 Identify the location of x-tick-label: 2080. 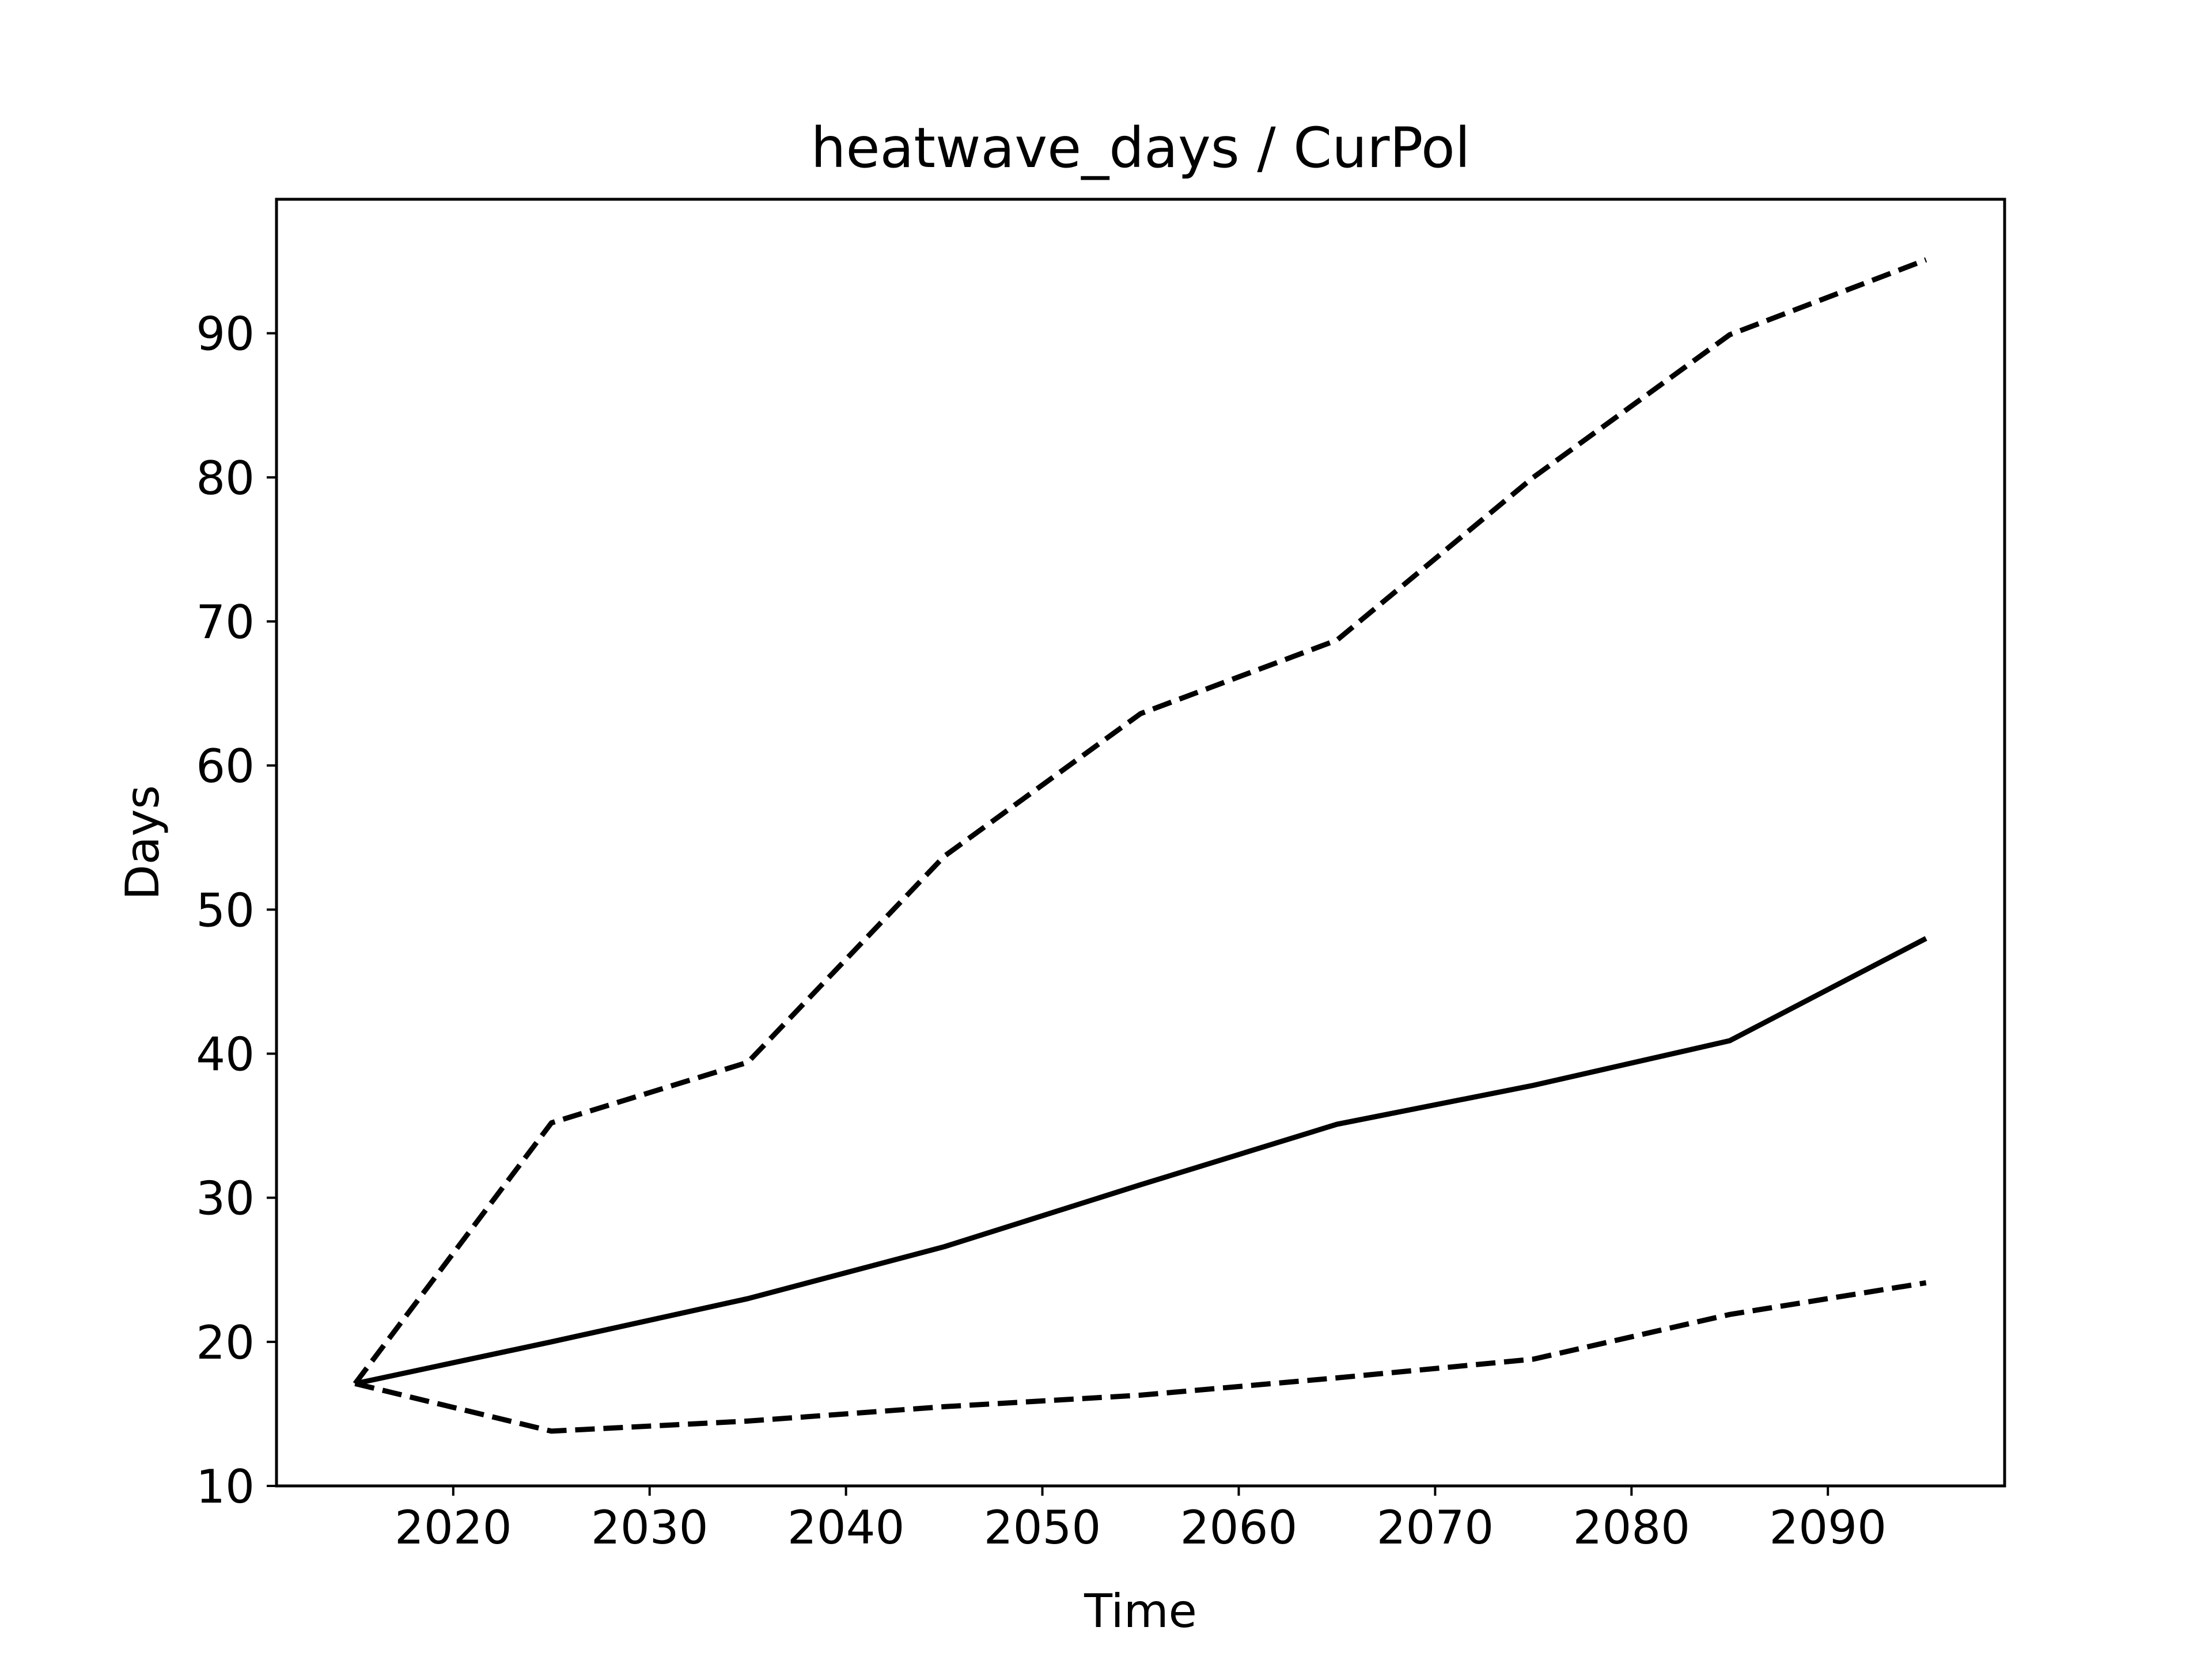
(1631, 1527).